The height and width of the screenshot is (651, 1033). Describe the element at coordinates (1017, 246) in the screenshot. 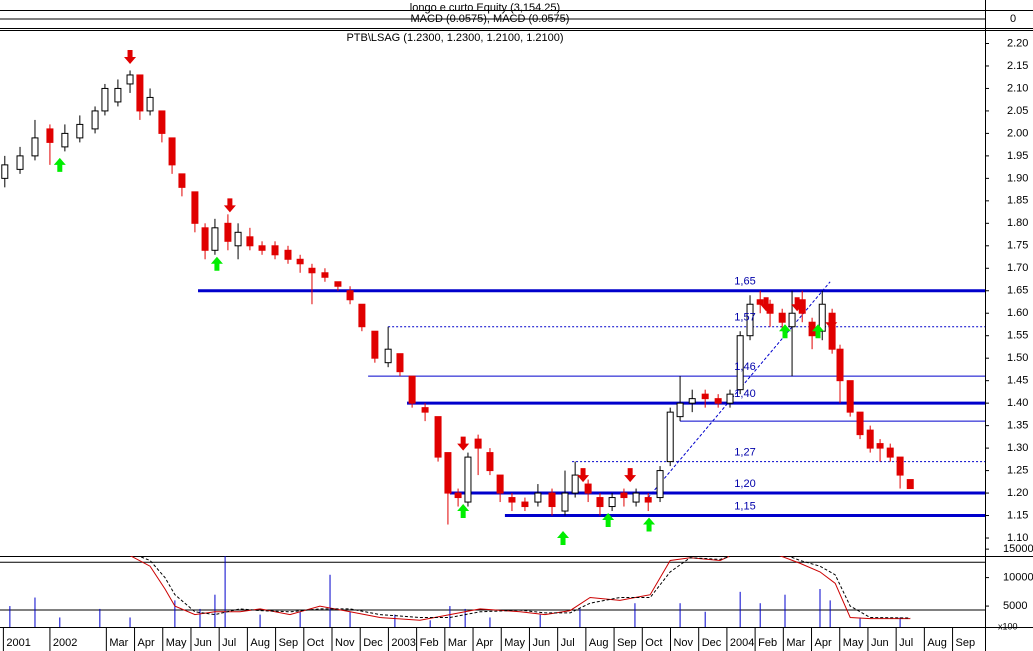

I see `y-tick-label: 1.75` at that location.